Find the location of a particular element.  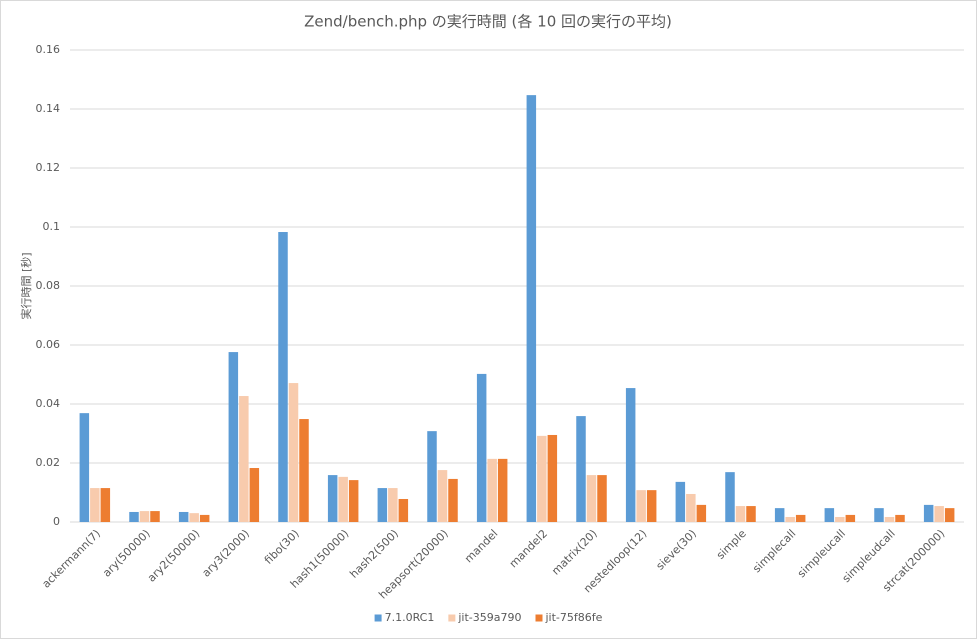

legend-label: jit-359a790 is located at coordinates (489, 617).